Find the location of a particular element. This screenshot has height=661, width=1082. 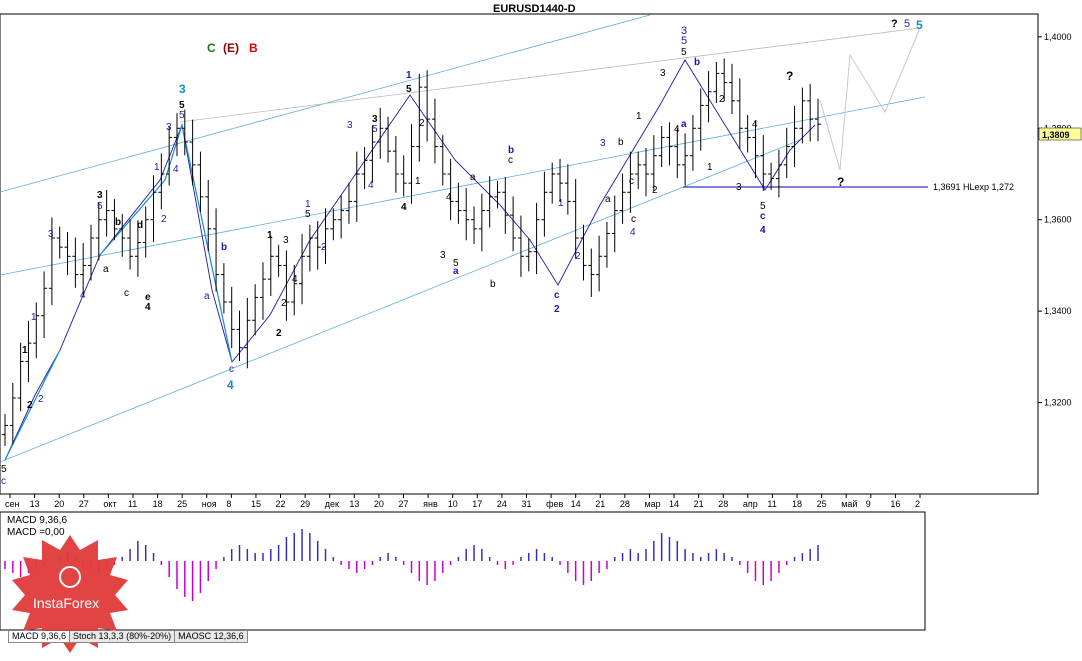

time-label: 21 is located at coordinates (699, 504).